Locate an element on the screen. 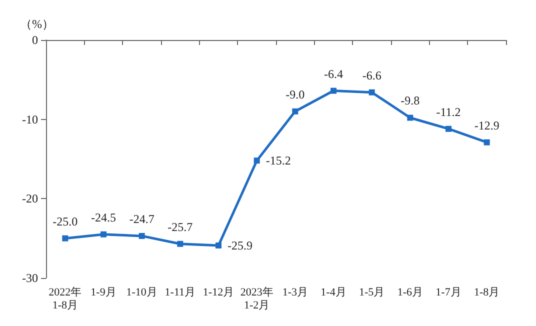  x-tick-label: 1-7月 is located at coordinates (449, 292).